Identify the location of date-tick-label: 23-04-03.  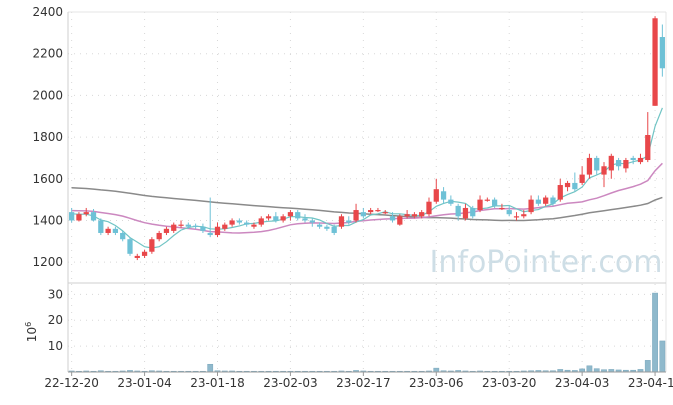
(582, 383).